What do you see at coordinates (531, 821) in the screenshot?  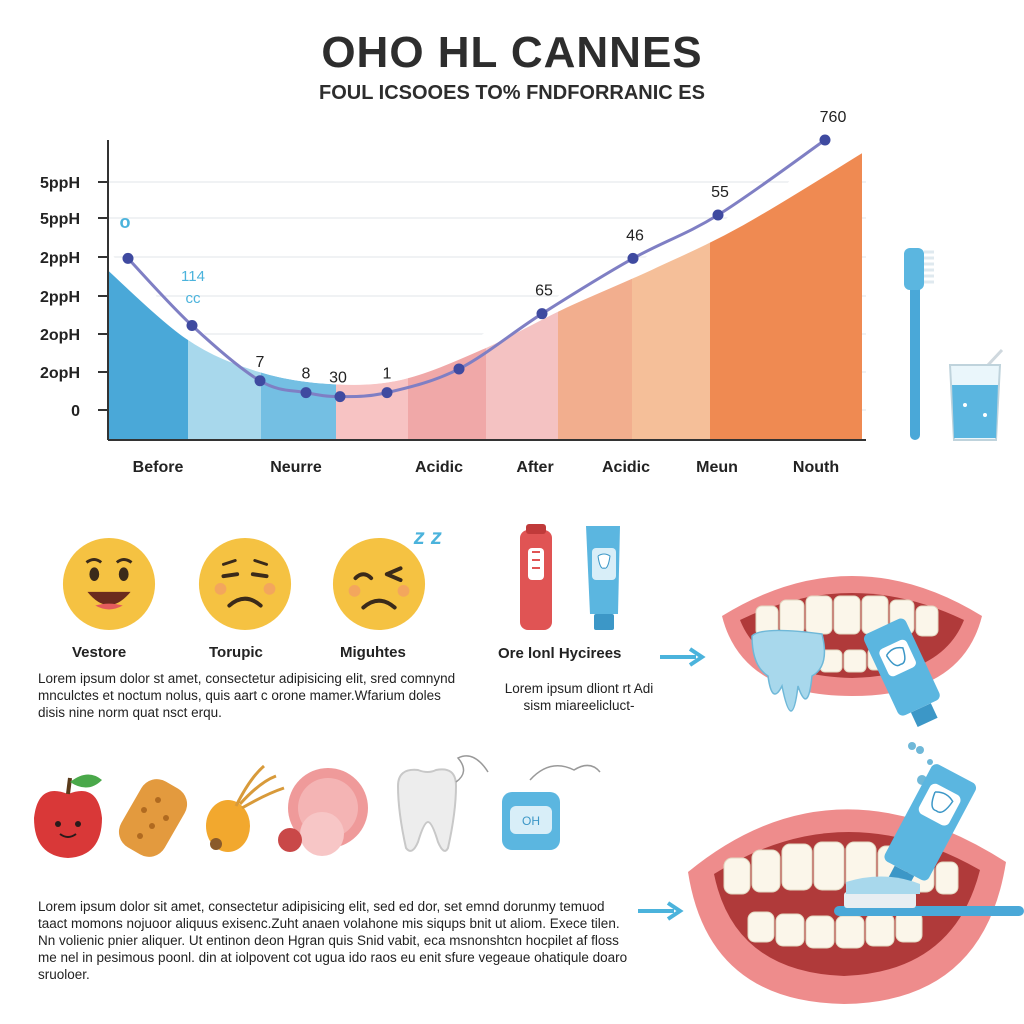 I see `floss-box-label: OH` at bounding box center [531, 821].